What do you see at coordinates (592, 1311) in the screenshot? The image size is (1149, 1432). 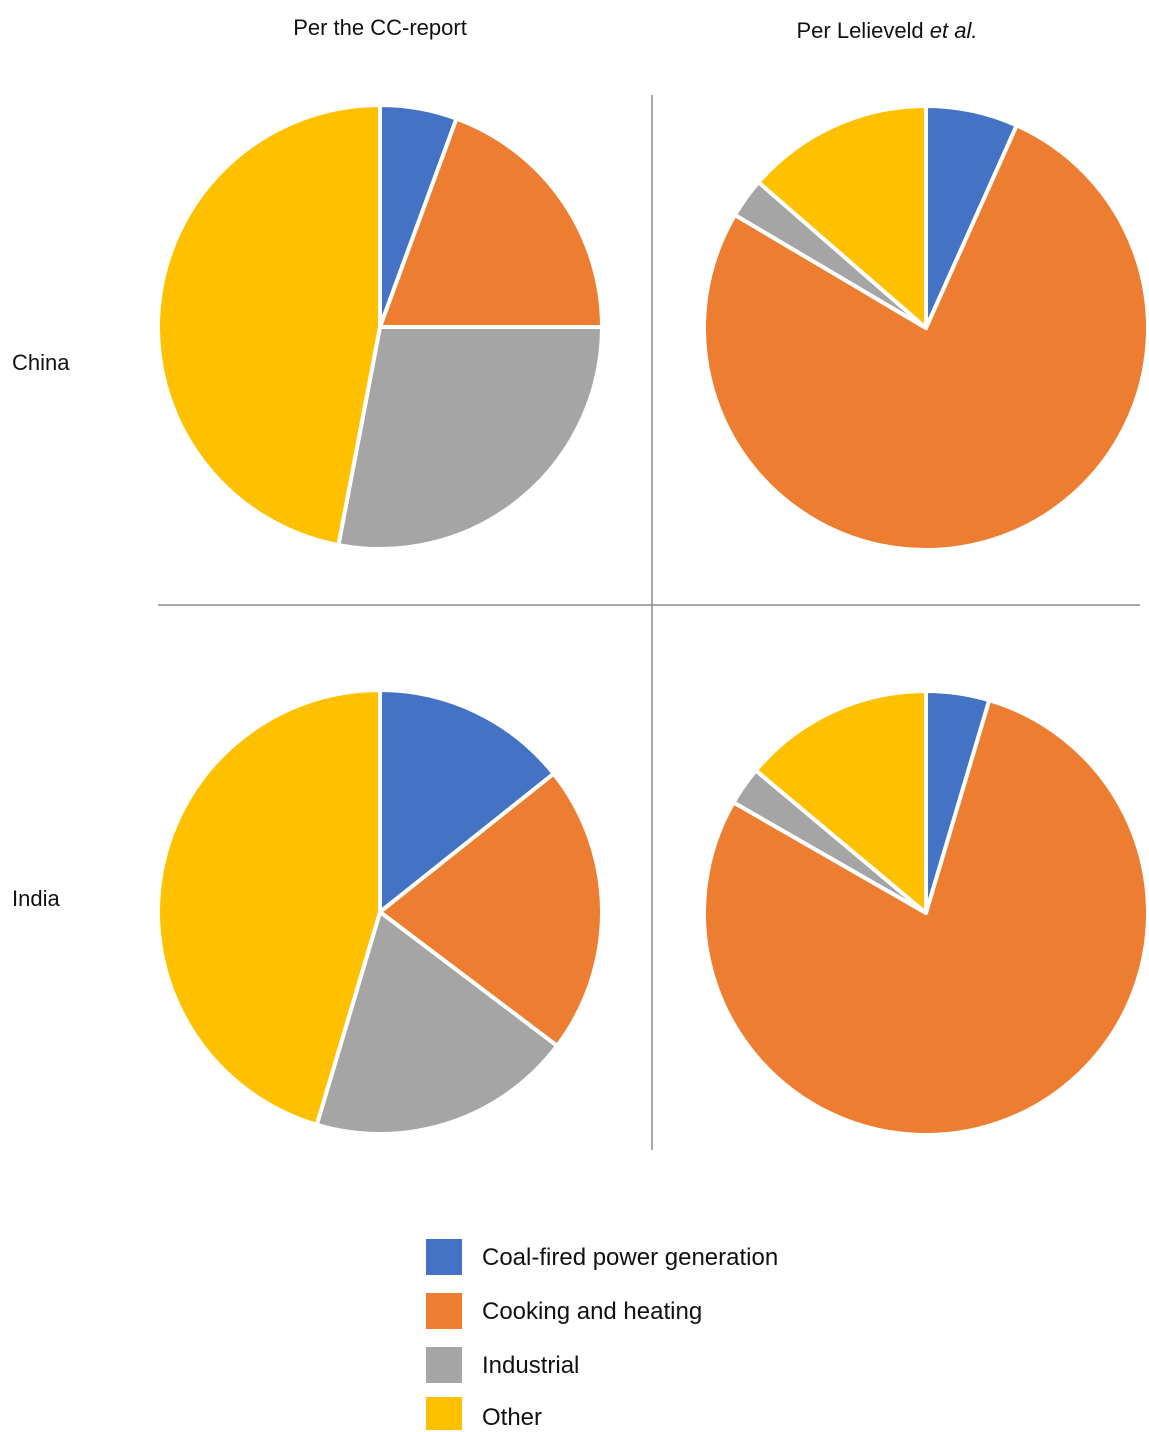 I see `legend-label-cooking: Cooking and heating` at bounding box center [592, 1311].